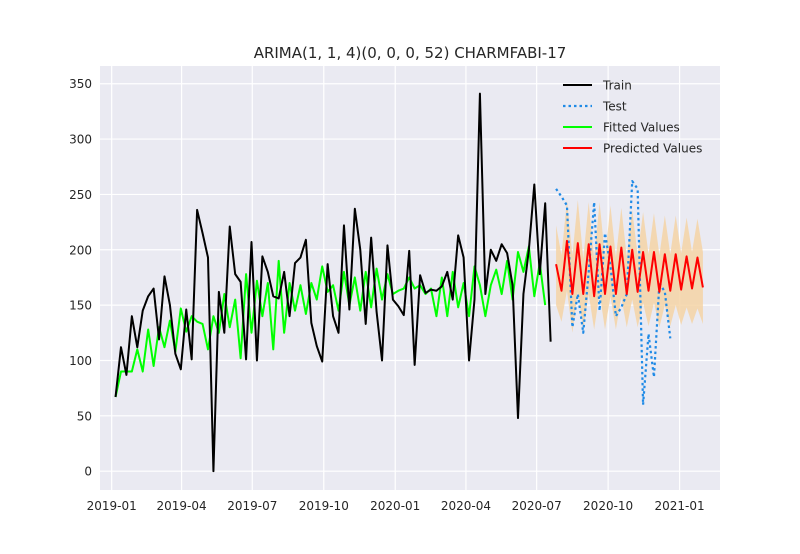 The width and height of the screenshot is (800, 554). Describe the element at coordinates (410, 53) in the screenshot. I see `chart-title: ARIMA(1, 1, 4)(0, 0, 0, 52) CHARMFABI-17` at that location.